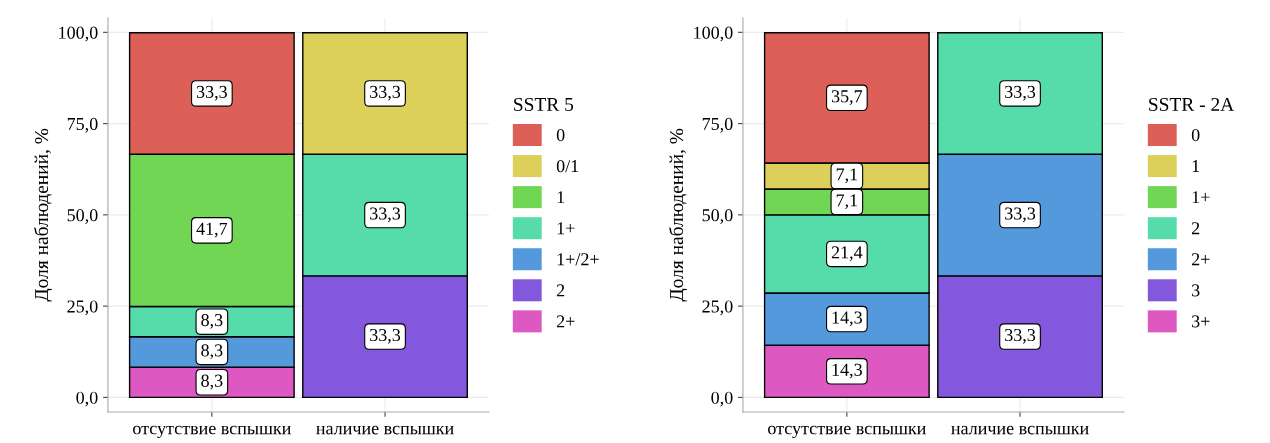 The image size is (1270, 443). What do you see at coordinates (847, 97) in the screenshot?
I see `data-label: 35,7` at bounding box center [847, 97].